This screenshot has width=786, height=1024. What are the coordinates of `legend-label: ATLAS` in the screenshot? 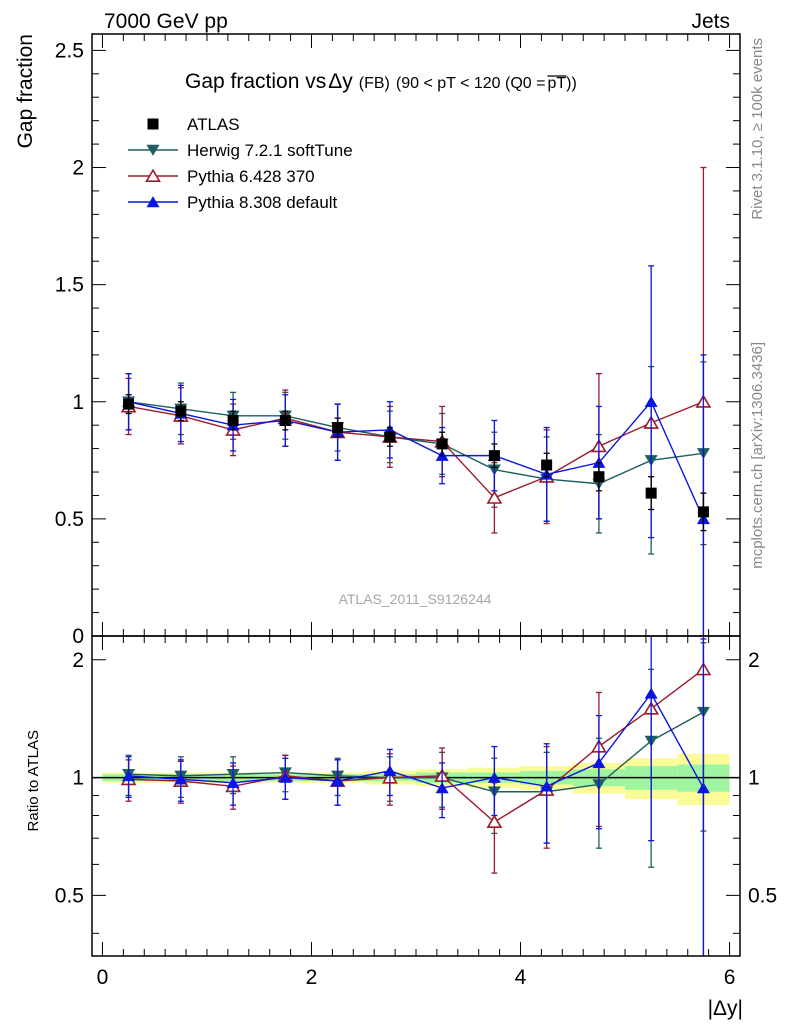 It's located at (213, 124).